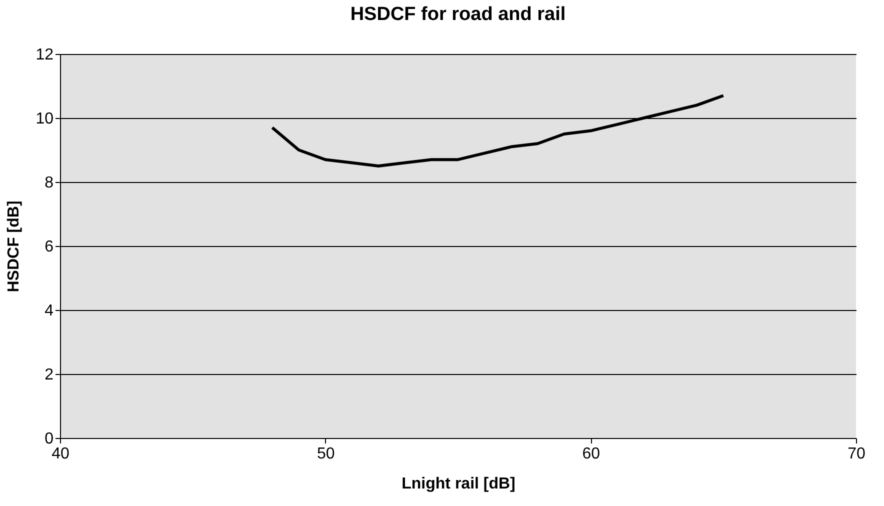  I want to click on x-tick-label: 60, so click(591, 454).